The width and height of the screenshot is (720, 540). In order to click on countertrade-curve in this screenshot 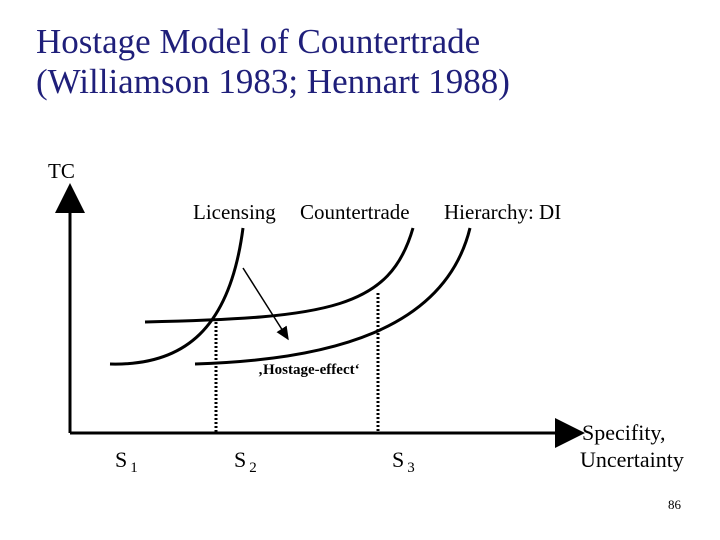, I will do `click(279, 275)`.